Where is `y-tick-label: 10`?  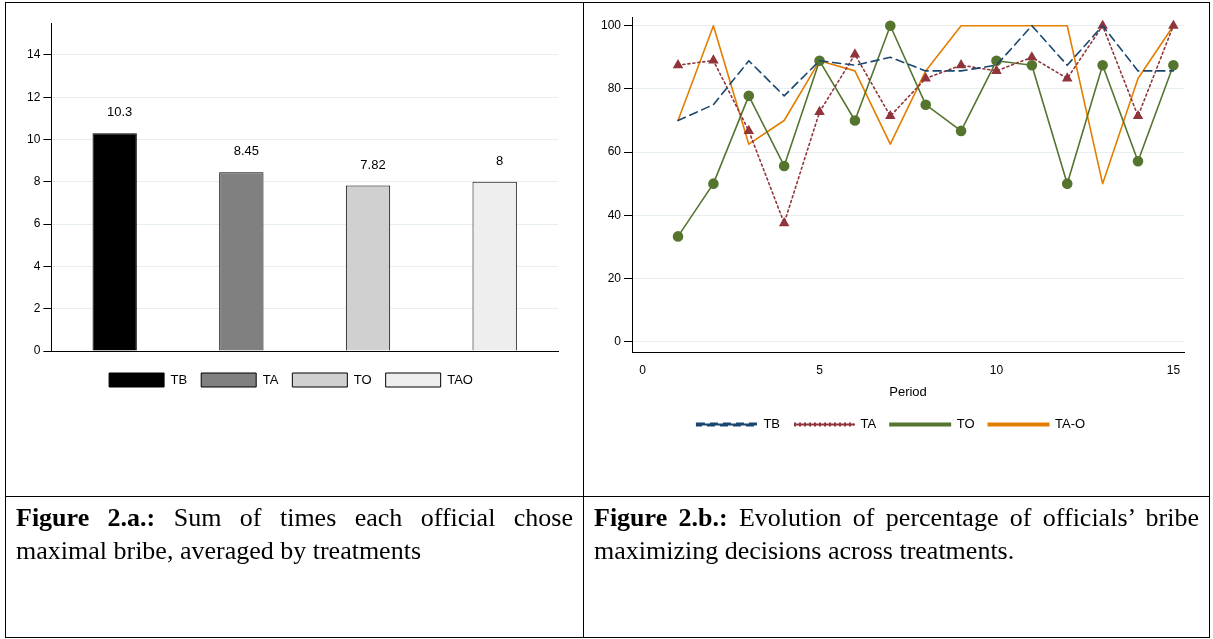 y-tick-label: 10 is located at coordinates (33, 138).